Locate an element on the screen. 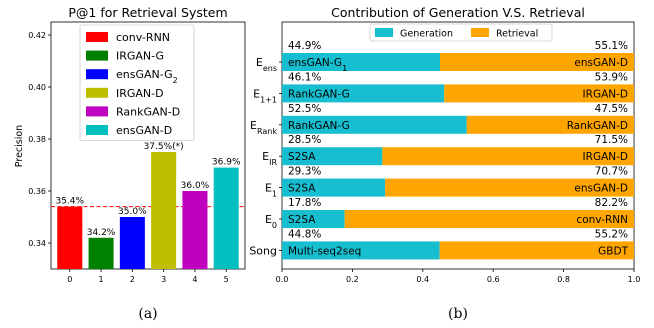  bar-data-label: 36.0% is located at coordinates (195, 186).